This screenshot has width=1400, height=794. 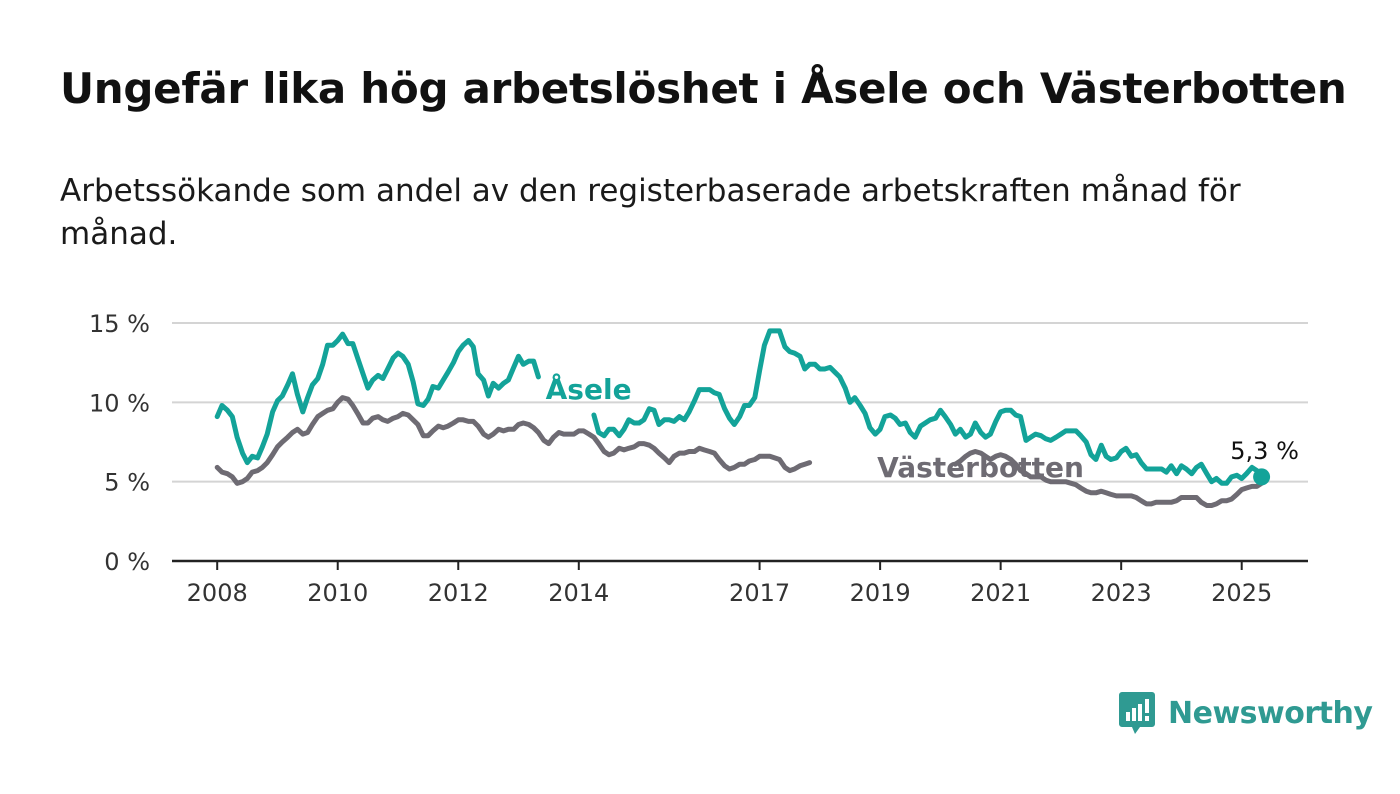 I want to click on x-tick-label: 2008, so click(x=217, y=593).